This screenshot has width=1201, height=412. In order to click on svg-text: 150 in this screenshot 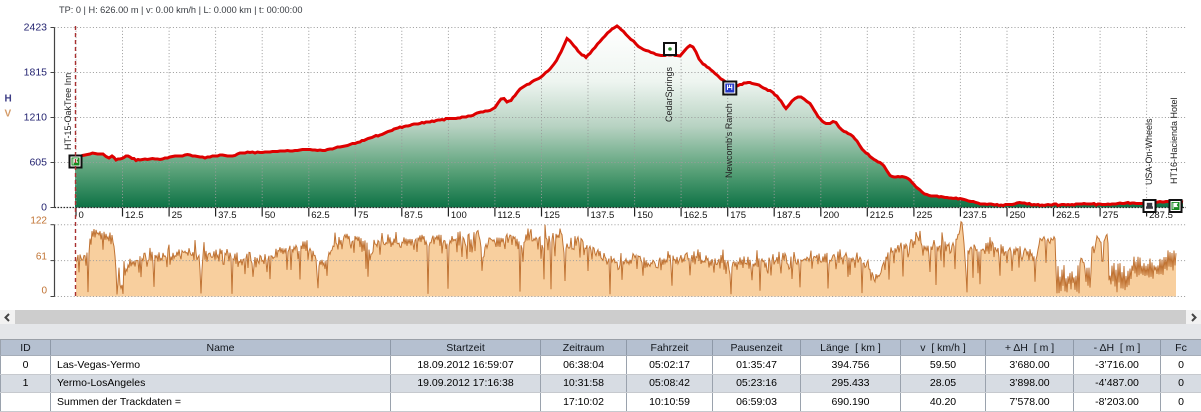, I will do `click(645, 215)`.